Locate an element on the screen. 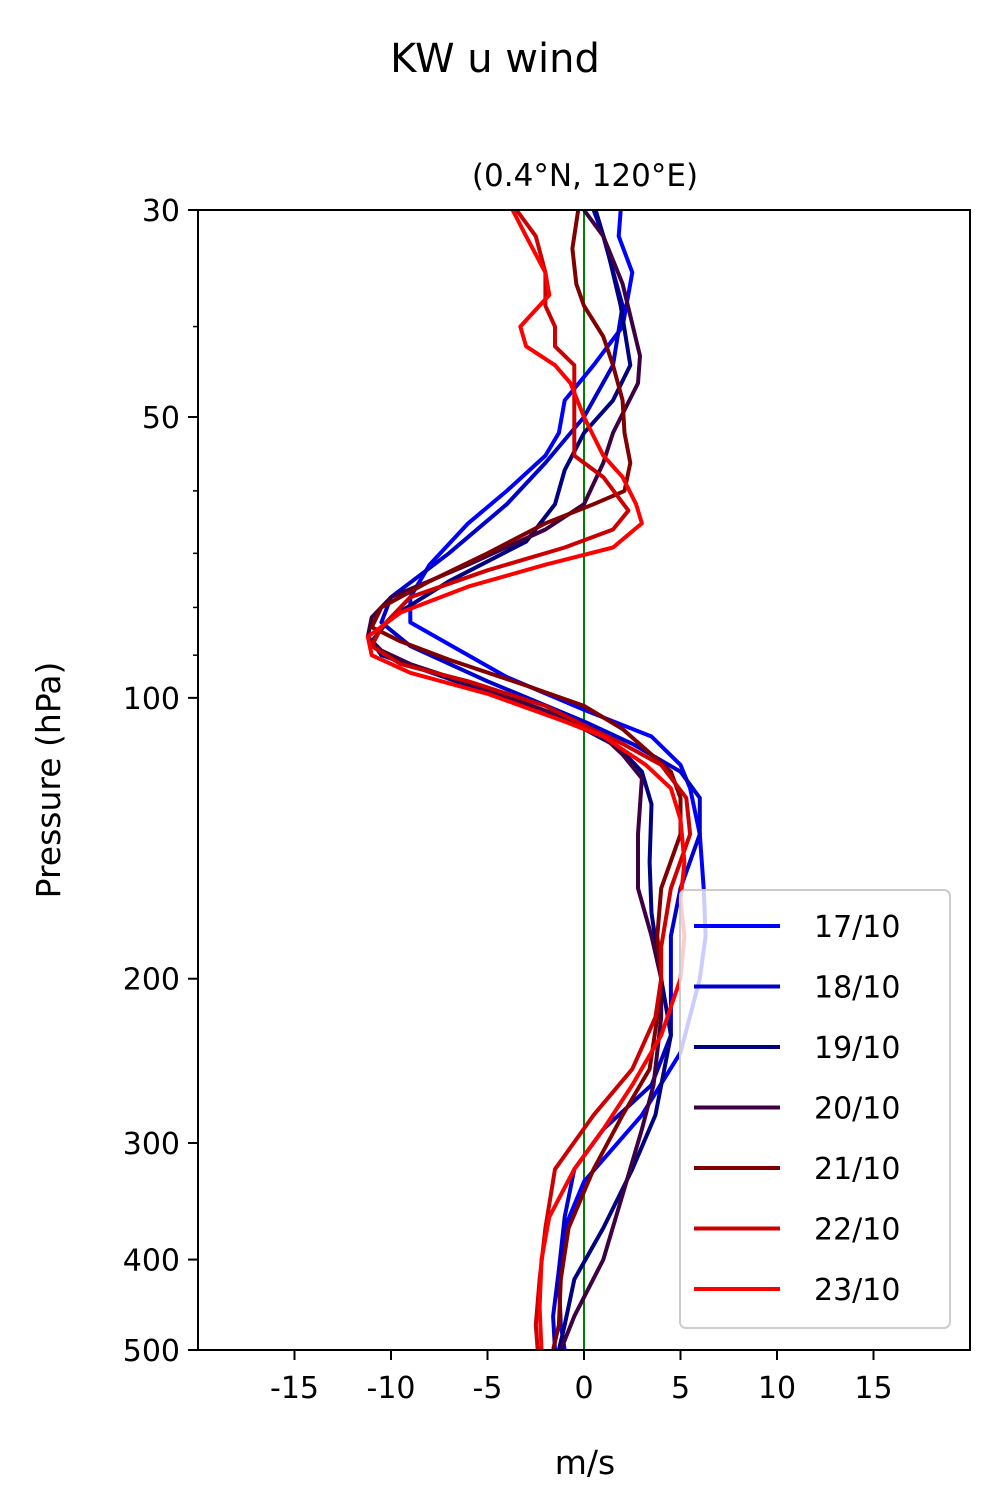 The image size is (990, 1500). legend-label: 19/10 is located at coordinates (857, 1048).